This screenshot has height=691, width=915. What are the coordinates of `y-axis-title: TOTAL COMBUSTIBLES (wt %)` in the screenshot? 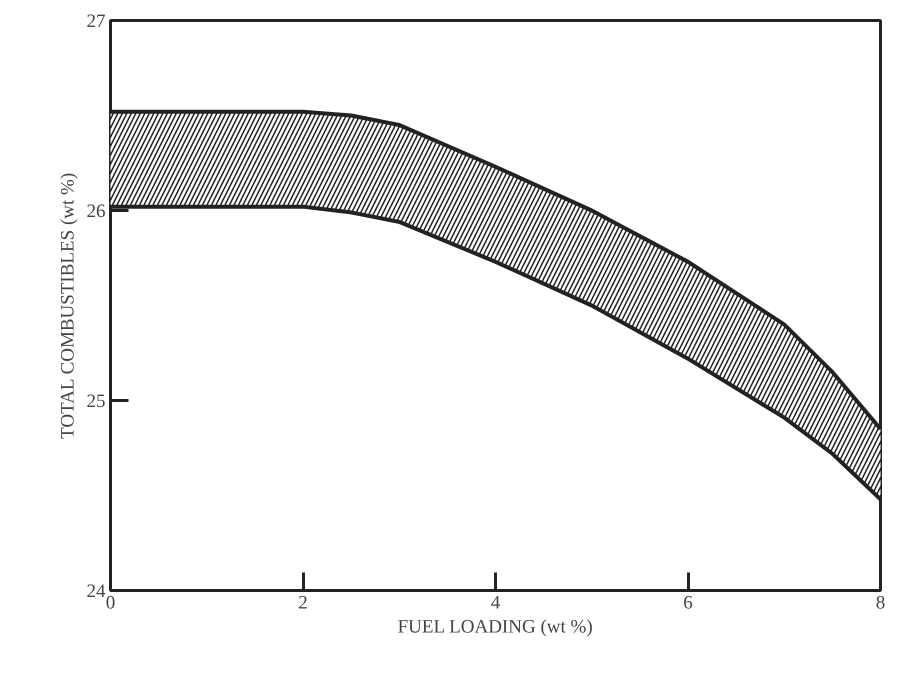 It's located at (68, 305).